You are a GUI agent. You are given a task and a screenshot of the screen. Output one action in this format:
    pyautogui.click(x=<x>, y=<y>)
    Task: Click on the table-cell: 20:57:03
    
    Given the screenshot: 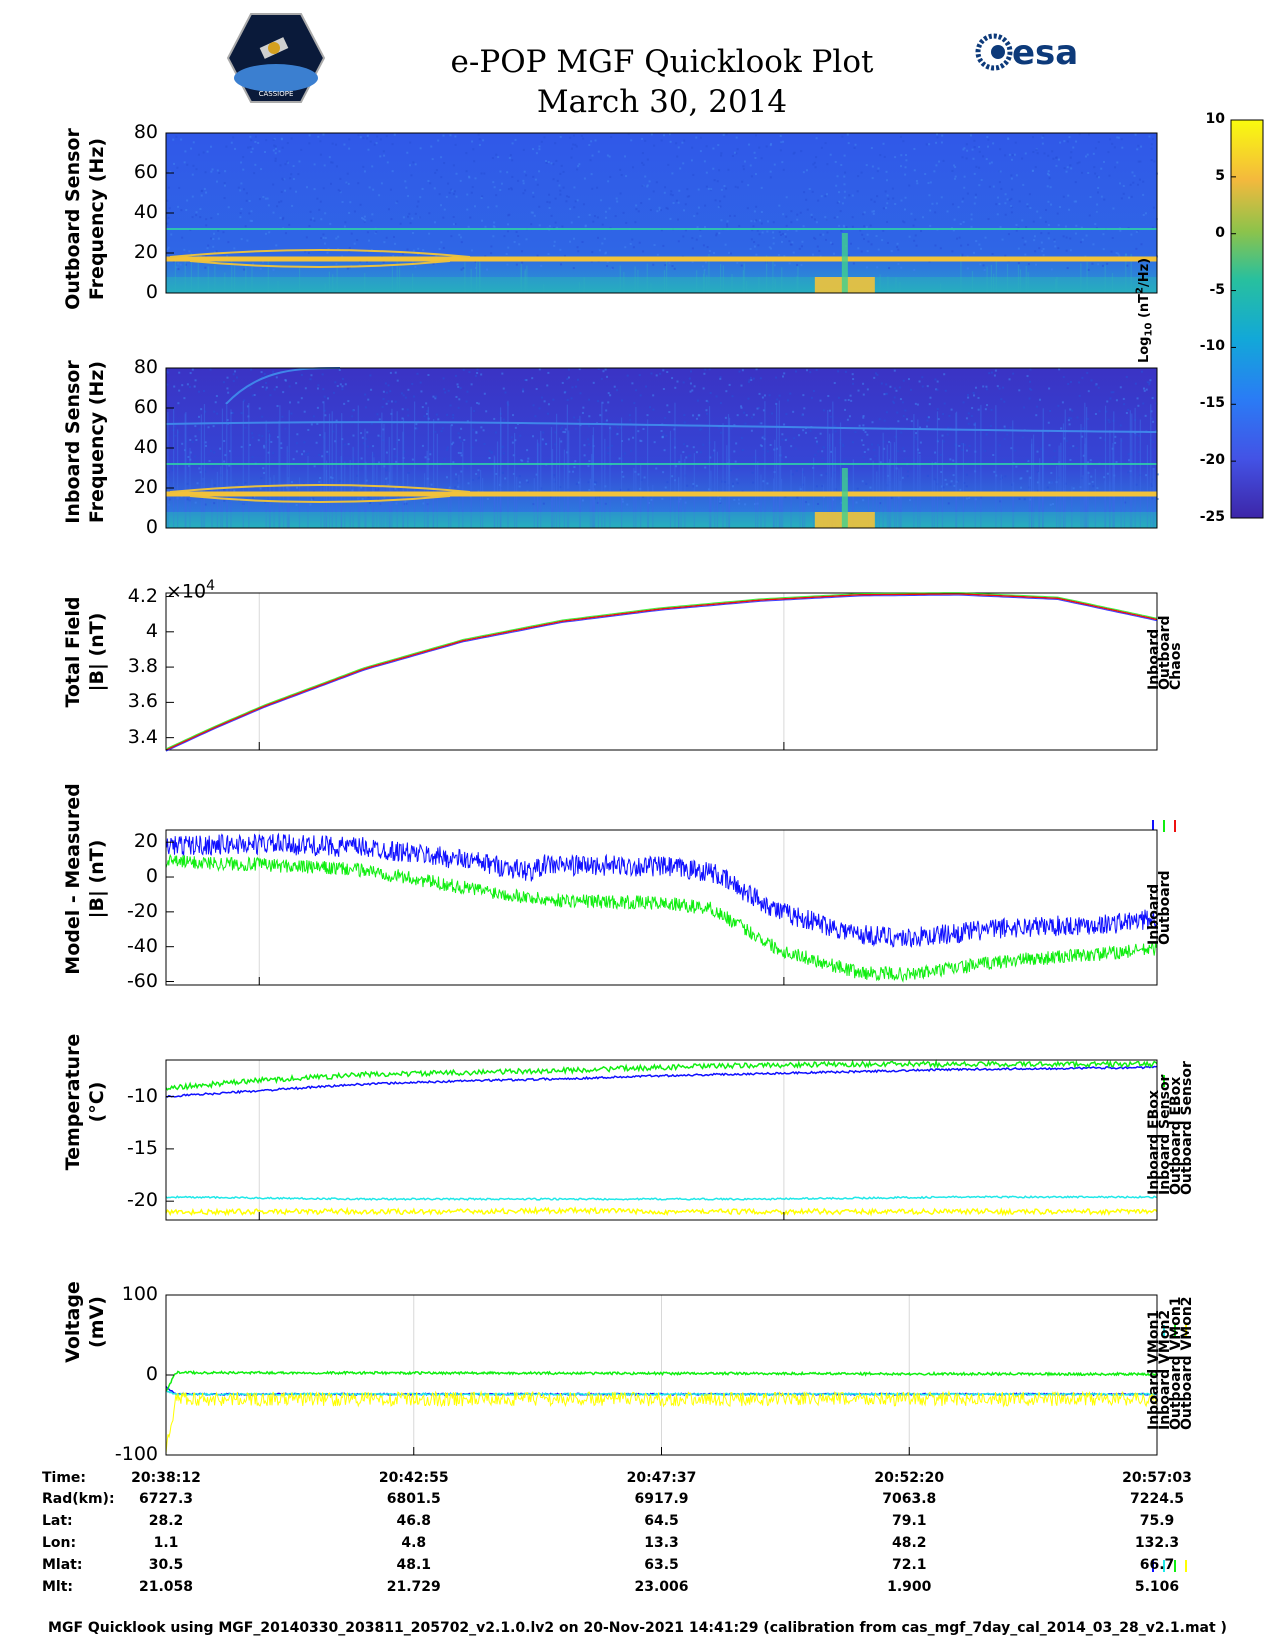 What is the action you would take?
    pyautogui.click(x=1157, y=1478)
    